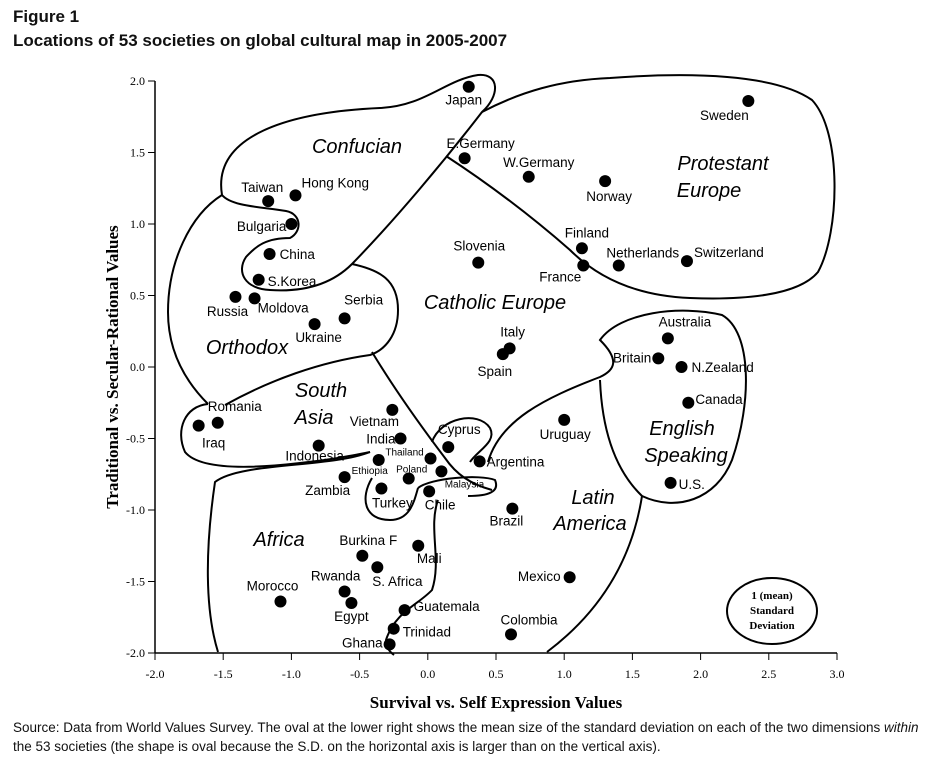 The width and height of the screenshot is (941, 771). Describe the element at coordinates (429, 558) in the screenshot. I see `point-label: Mali` at that location.